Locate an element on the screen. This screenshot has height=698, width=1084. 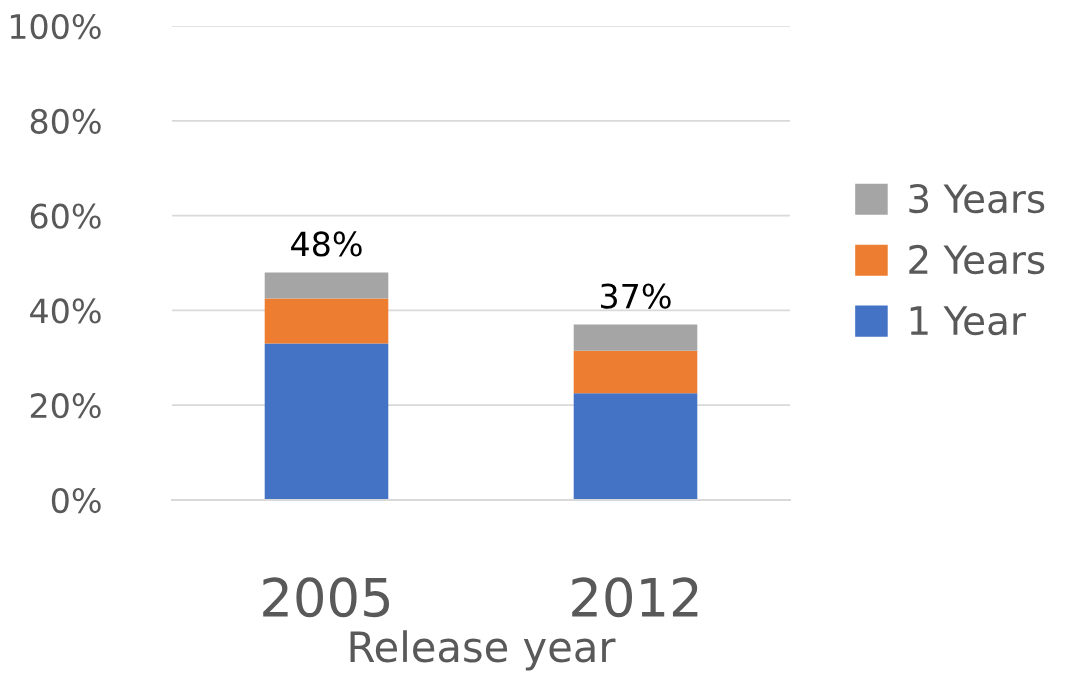
y-tick-label: 60% is located at coordinates (65, 216).